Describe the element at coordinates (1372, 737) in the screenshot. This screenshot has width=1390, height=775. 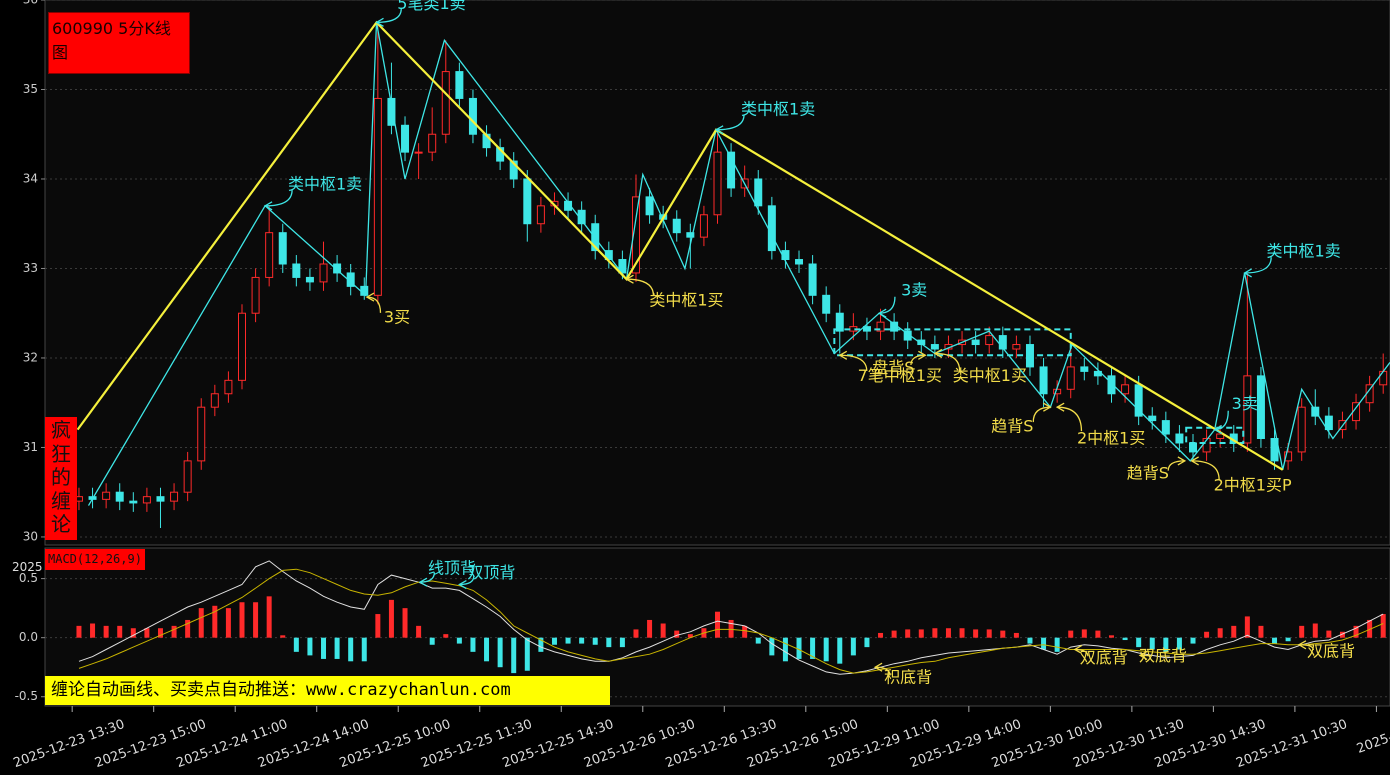
I see `x-tick-label: 2025-12-31` at that location.